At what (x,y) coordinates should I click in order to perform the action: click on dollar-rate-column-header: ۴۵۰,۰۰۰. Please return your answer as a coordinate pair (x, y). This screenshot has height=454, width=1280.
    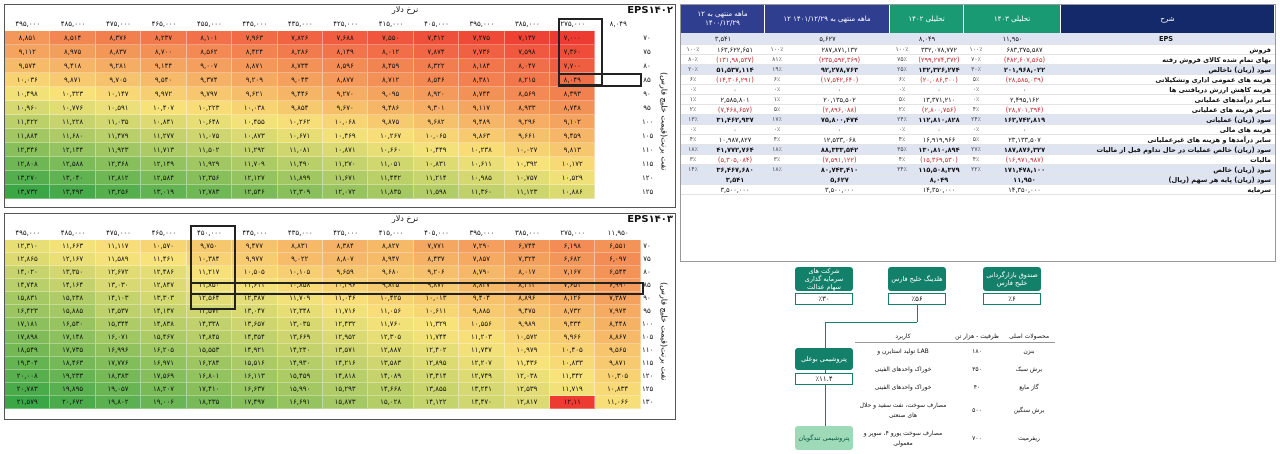
    Looking at the image, I should click on (209, 233).